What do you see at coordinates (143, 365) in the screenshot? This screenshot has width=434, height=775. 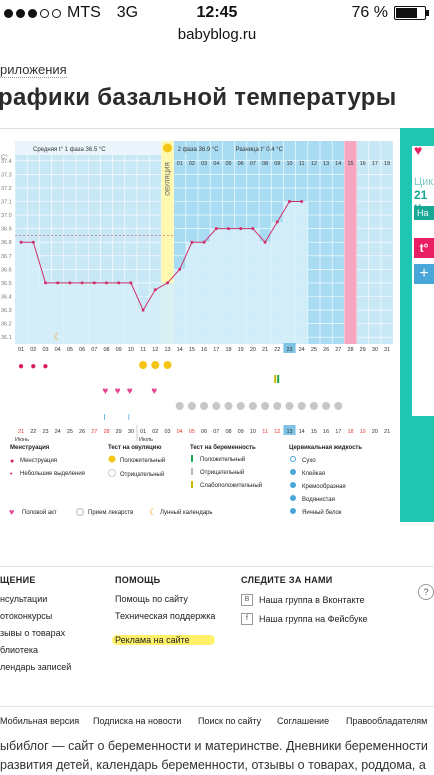 I see `ovulation-test-positive-icon` at bounding box center [143, 365].